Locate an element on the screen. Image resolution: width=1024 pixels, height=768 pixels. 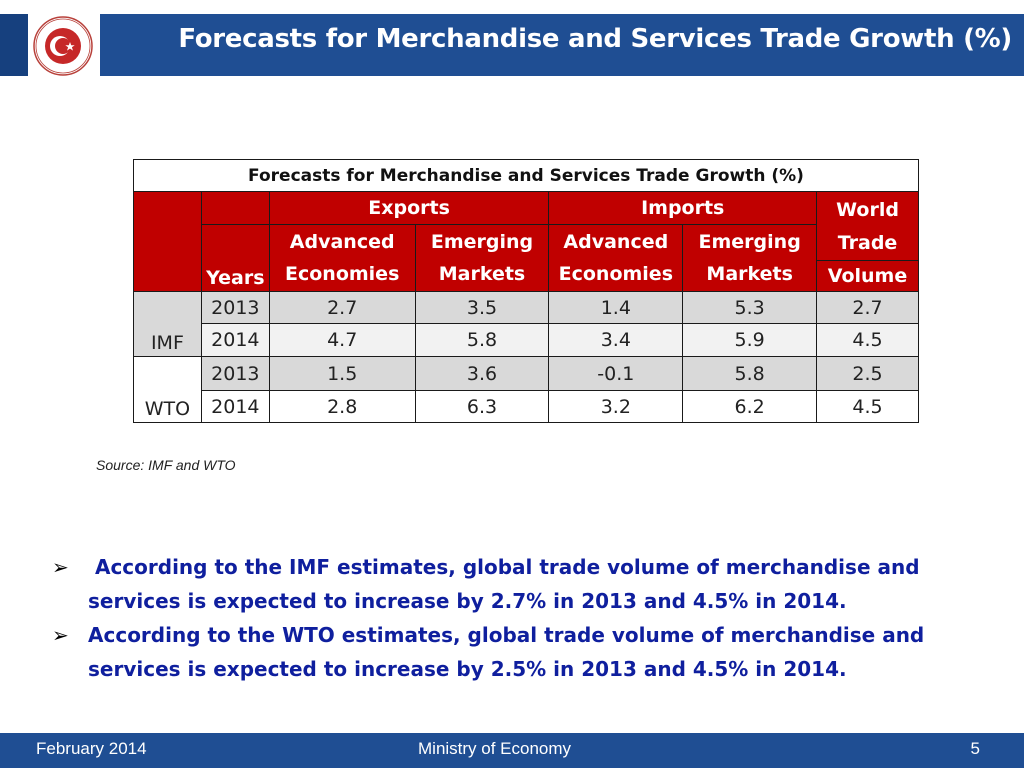
group-label-imf: IMF is located at coordinates (167, 324).